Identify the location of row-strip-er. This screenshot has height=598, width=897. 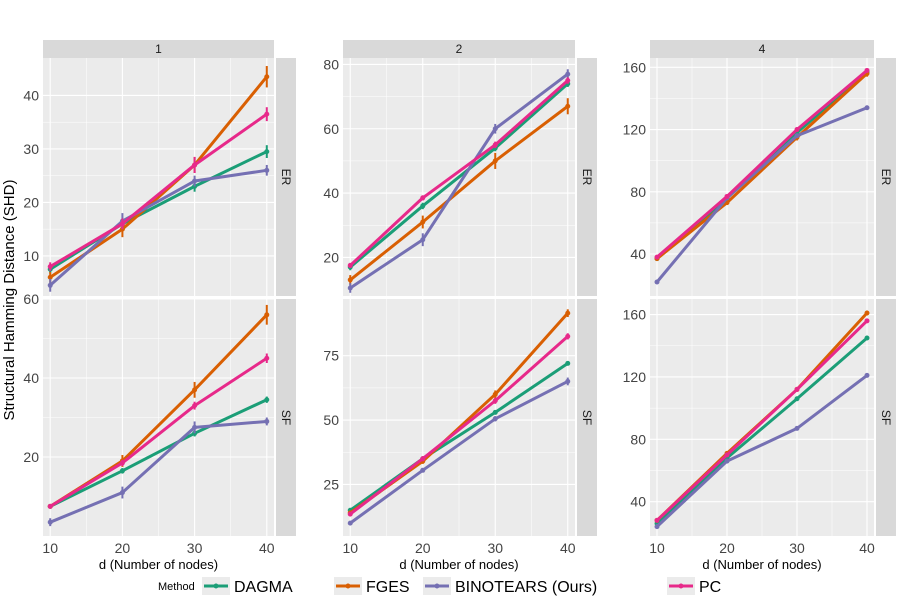
(886, 177).